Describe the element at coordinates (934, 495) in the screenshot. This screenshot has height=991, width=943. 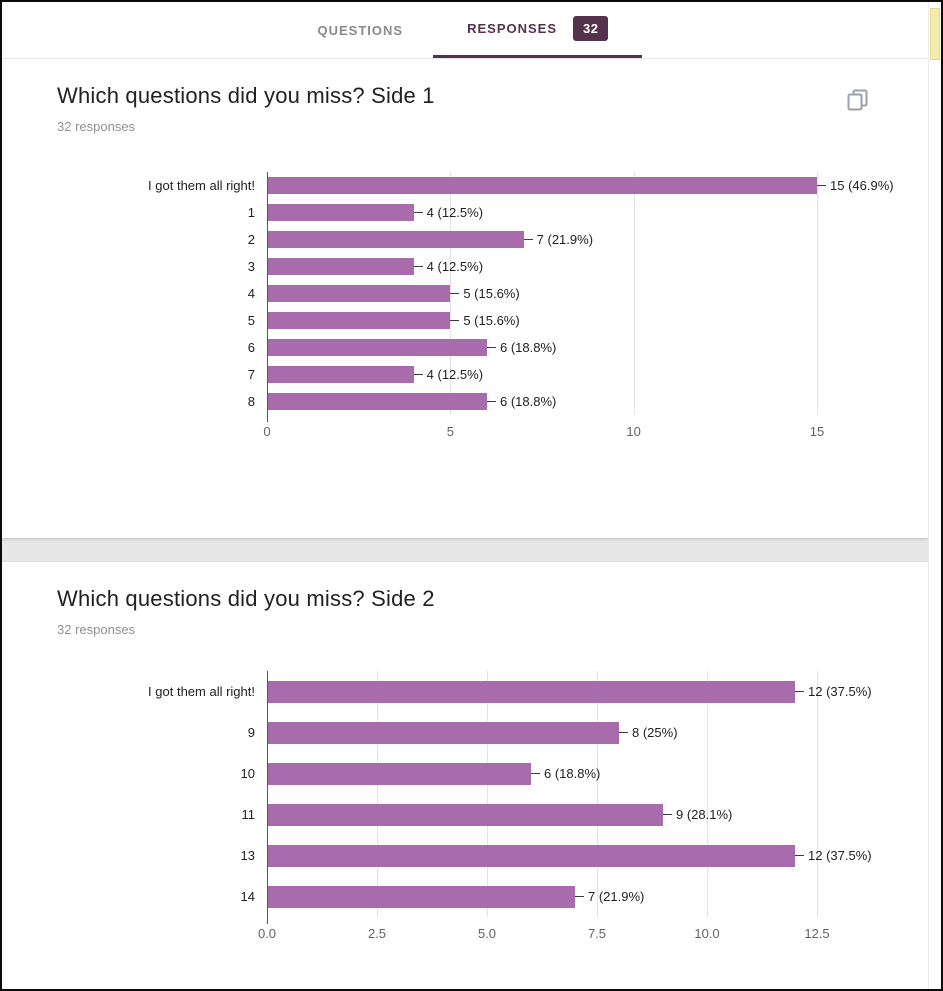
I see `scrollbar` at that location.